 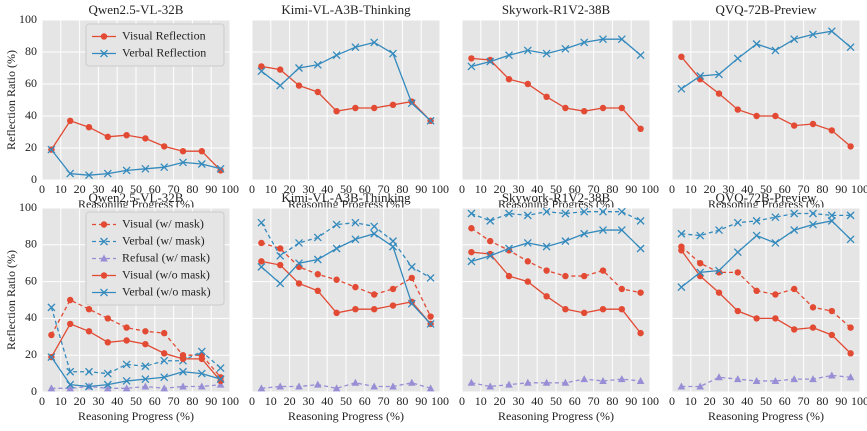 What do you see at coordinates (804, 401) in the screenshot?
I see `x-tick-label: 70` at bounding box center [804, 401].